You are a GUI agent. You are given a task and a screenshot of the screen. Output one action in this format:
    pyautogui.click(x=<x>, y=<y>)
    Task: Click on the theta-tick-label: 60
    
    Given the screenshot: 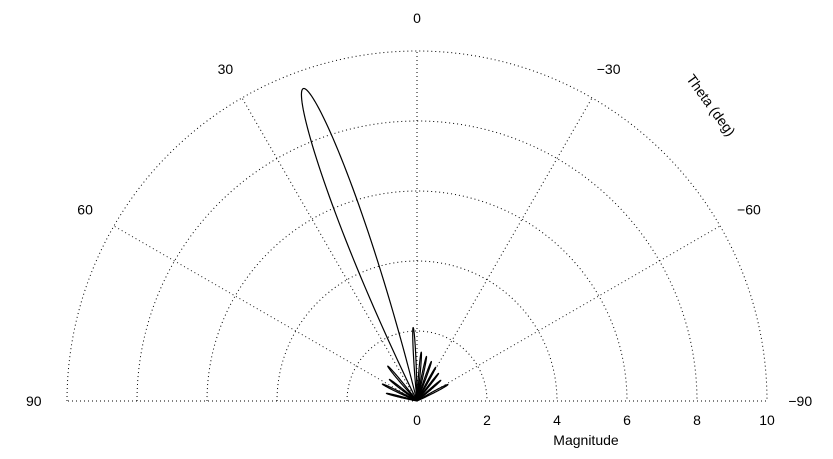 What is the action you would take?
    pyautogui.click(x=85, y=209)
    